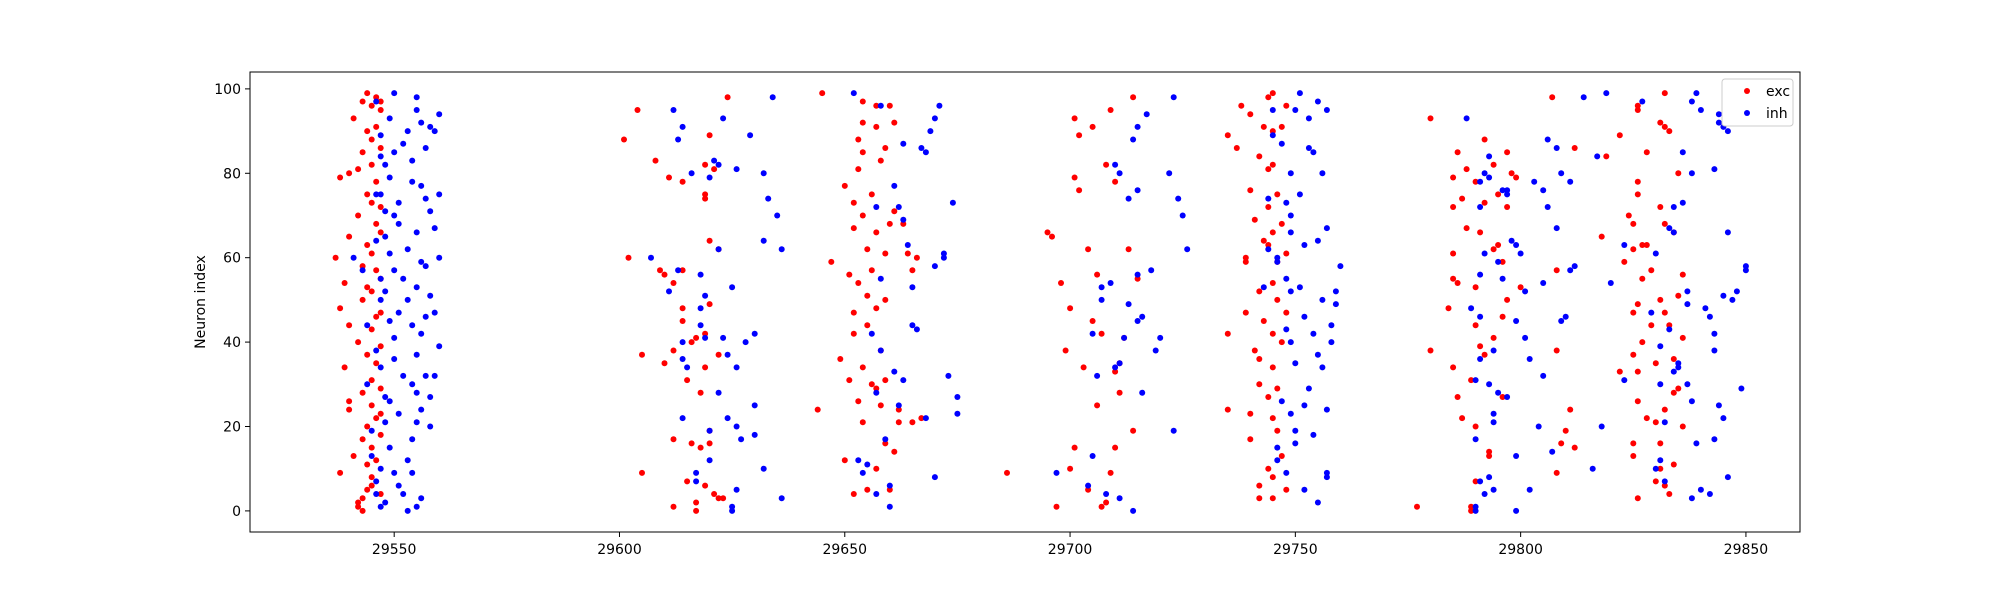 The image size is (2000, 600). What do you see at coordinates (1747, 91) in the screenshot?
I see `legend-marker-exc` at bounding box center [1747, 91].